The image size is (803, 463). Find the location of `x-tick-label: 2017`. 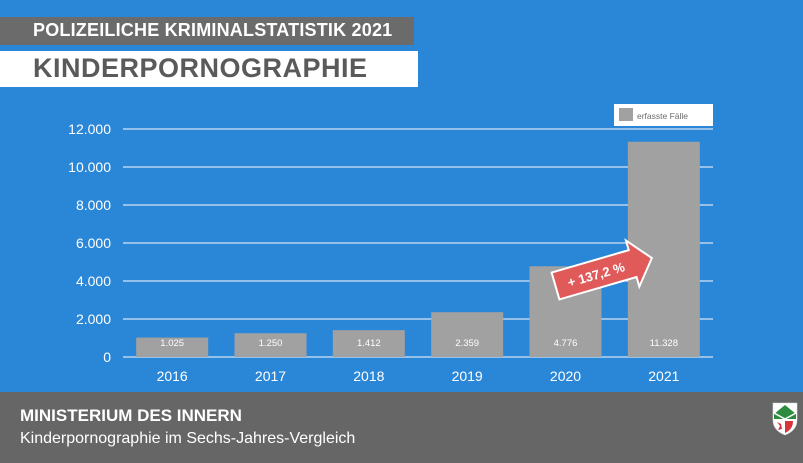

x-tick-label: 2017 is located at coordinates (270, 376).